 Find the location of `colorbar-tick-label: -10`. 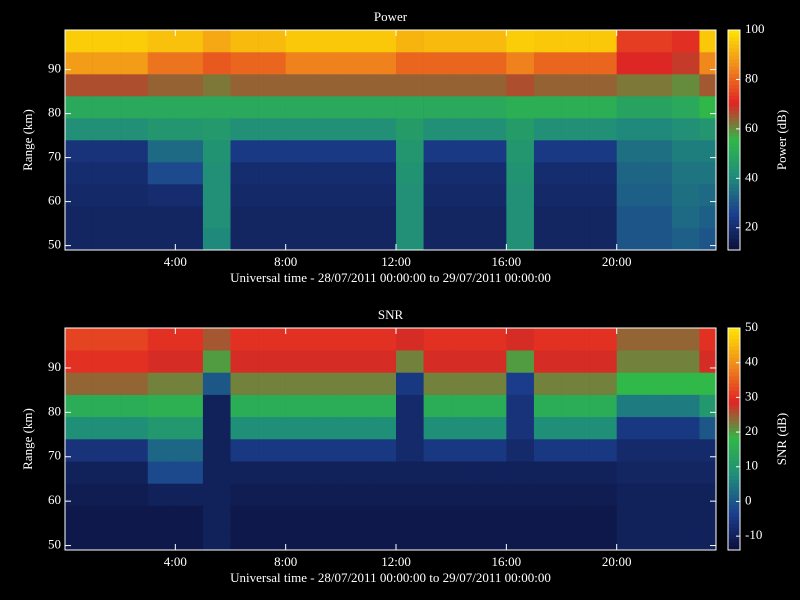

colorbar-tick-label: -10 is located at coordinates (753, 534).